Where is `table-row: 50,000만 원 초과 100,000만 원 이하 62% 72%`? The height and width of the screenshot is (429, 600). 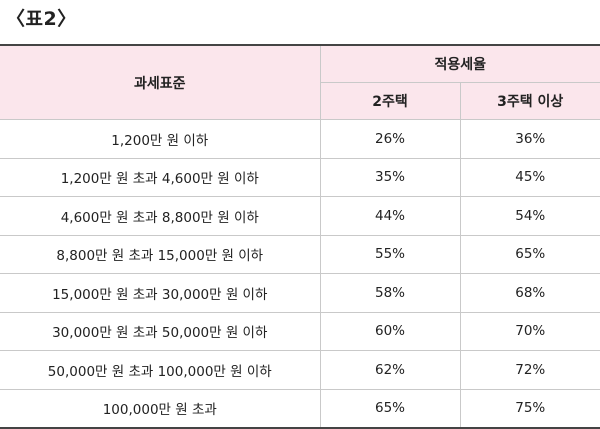 table-row: 50,000만 원 초과 100,000만 원 이하 62% 72% is located at coordinates (300, 370).